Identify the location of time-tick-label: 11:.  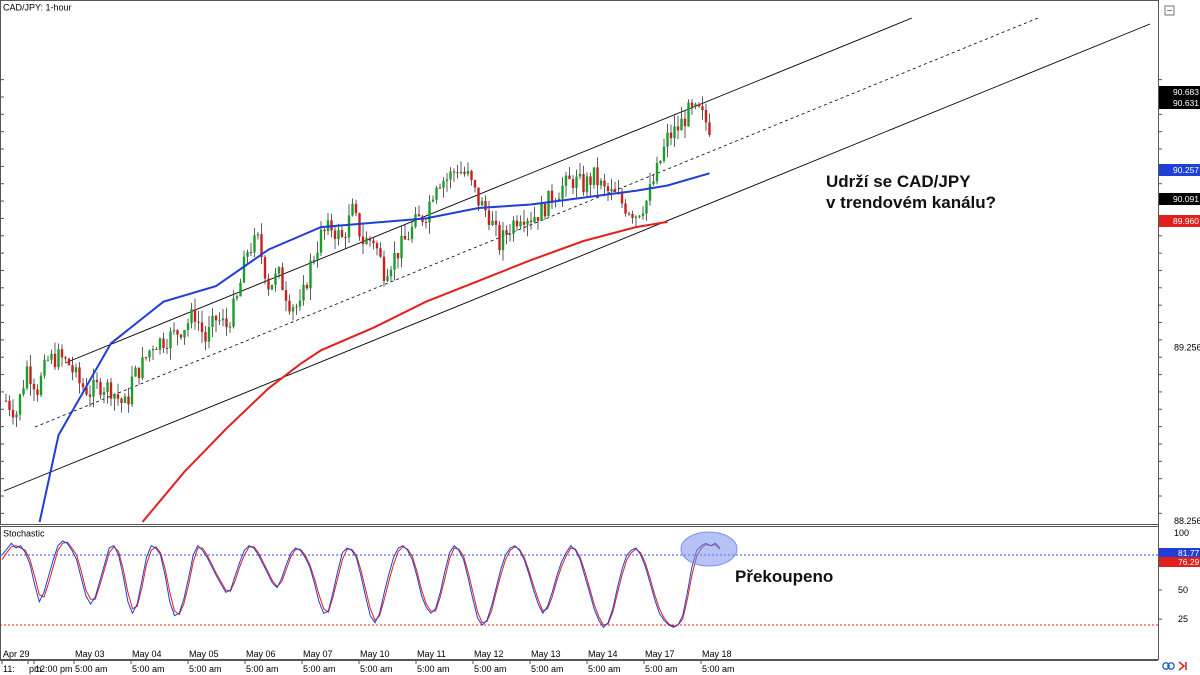
(9, 669).